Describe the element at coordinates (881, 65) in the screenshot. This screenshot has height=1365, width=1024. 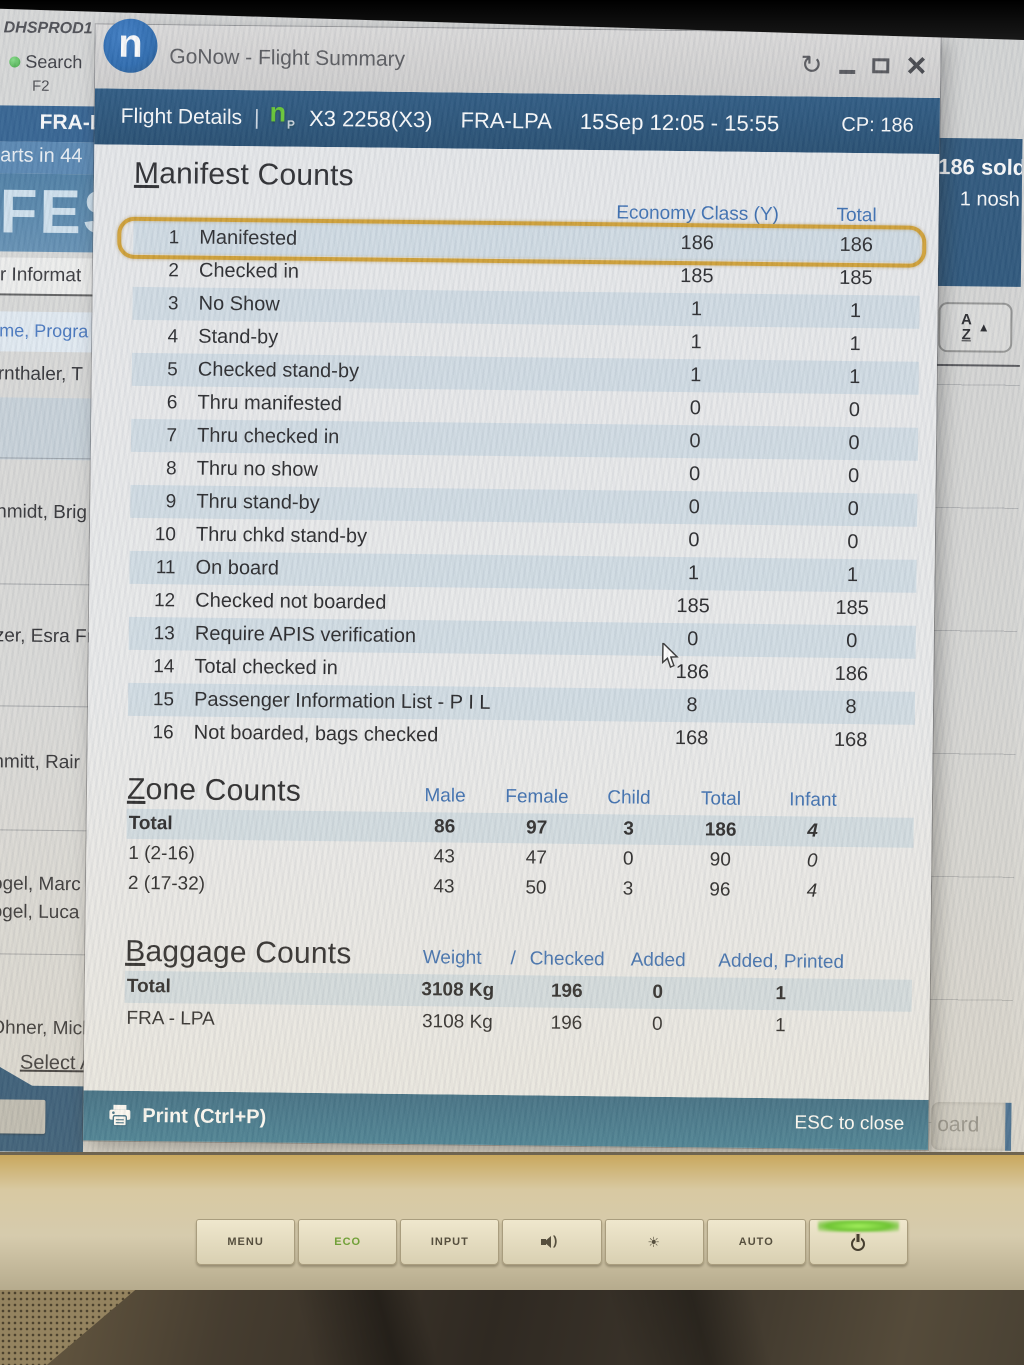
I see `maximize-icon` at that location.